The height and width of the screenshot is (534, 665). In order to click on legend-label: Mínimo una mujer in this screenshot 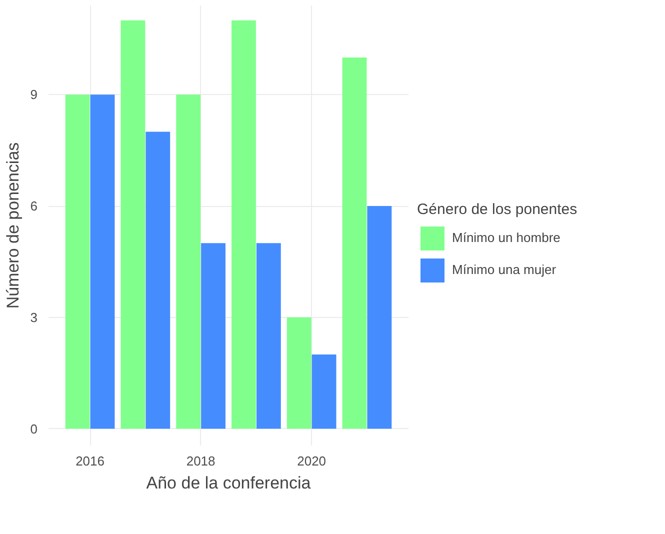, I will do `click(504, 269)`.